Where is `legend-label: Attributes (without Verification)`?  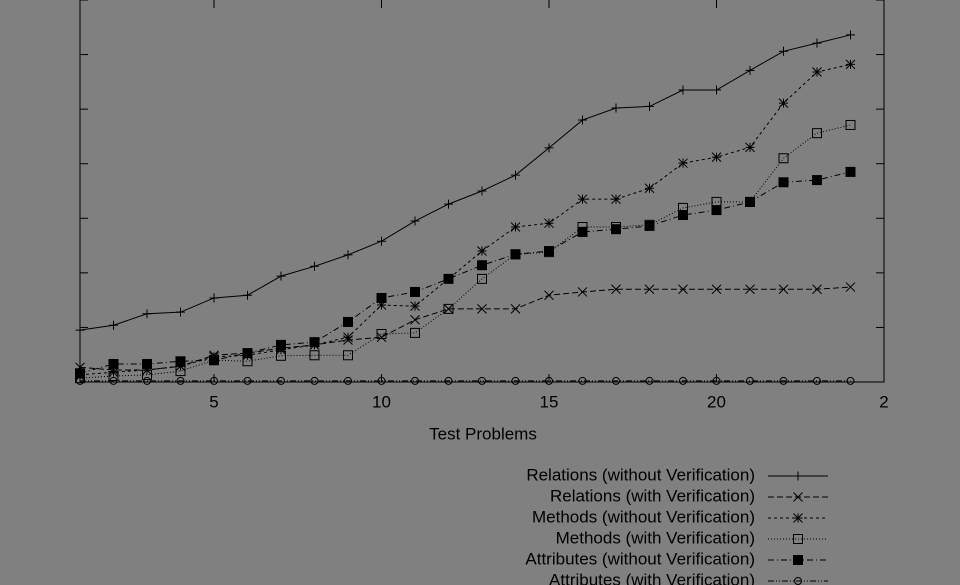
legend-label: Attributes (without Verification) is located at coordinates (640, 558).